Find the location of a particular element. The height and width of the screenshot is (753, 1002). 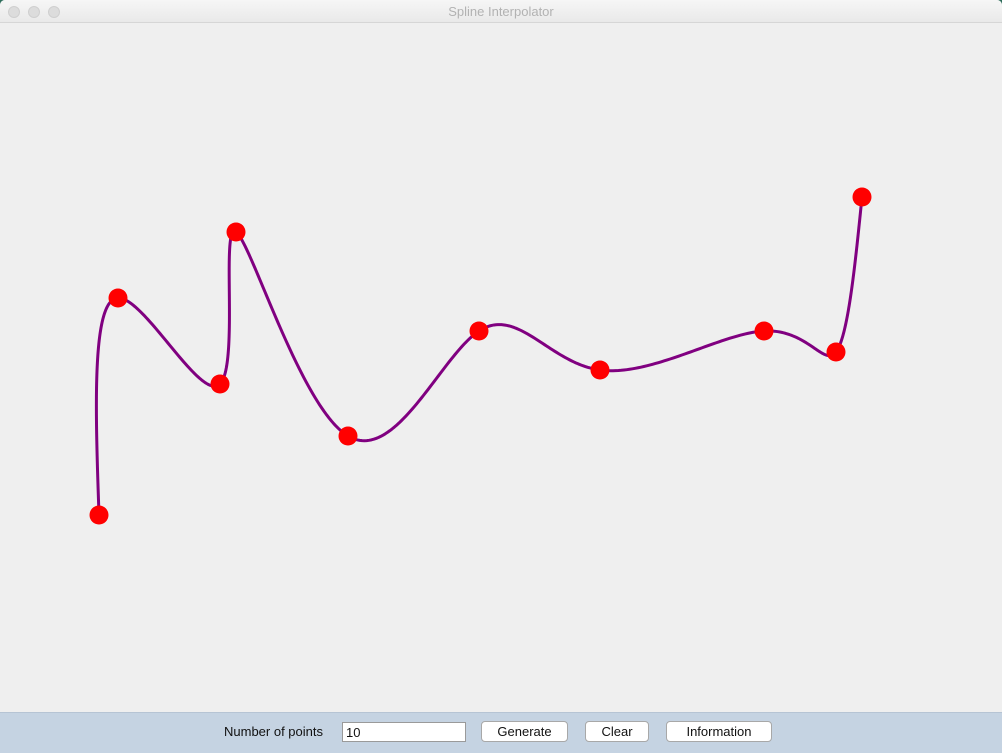

number-of-points-label: Number of points is located at coordinates (273, 731).